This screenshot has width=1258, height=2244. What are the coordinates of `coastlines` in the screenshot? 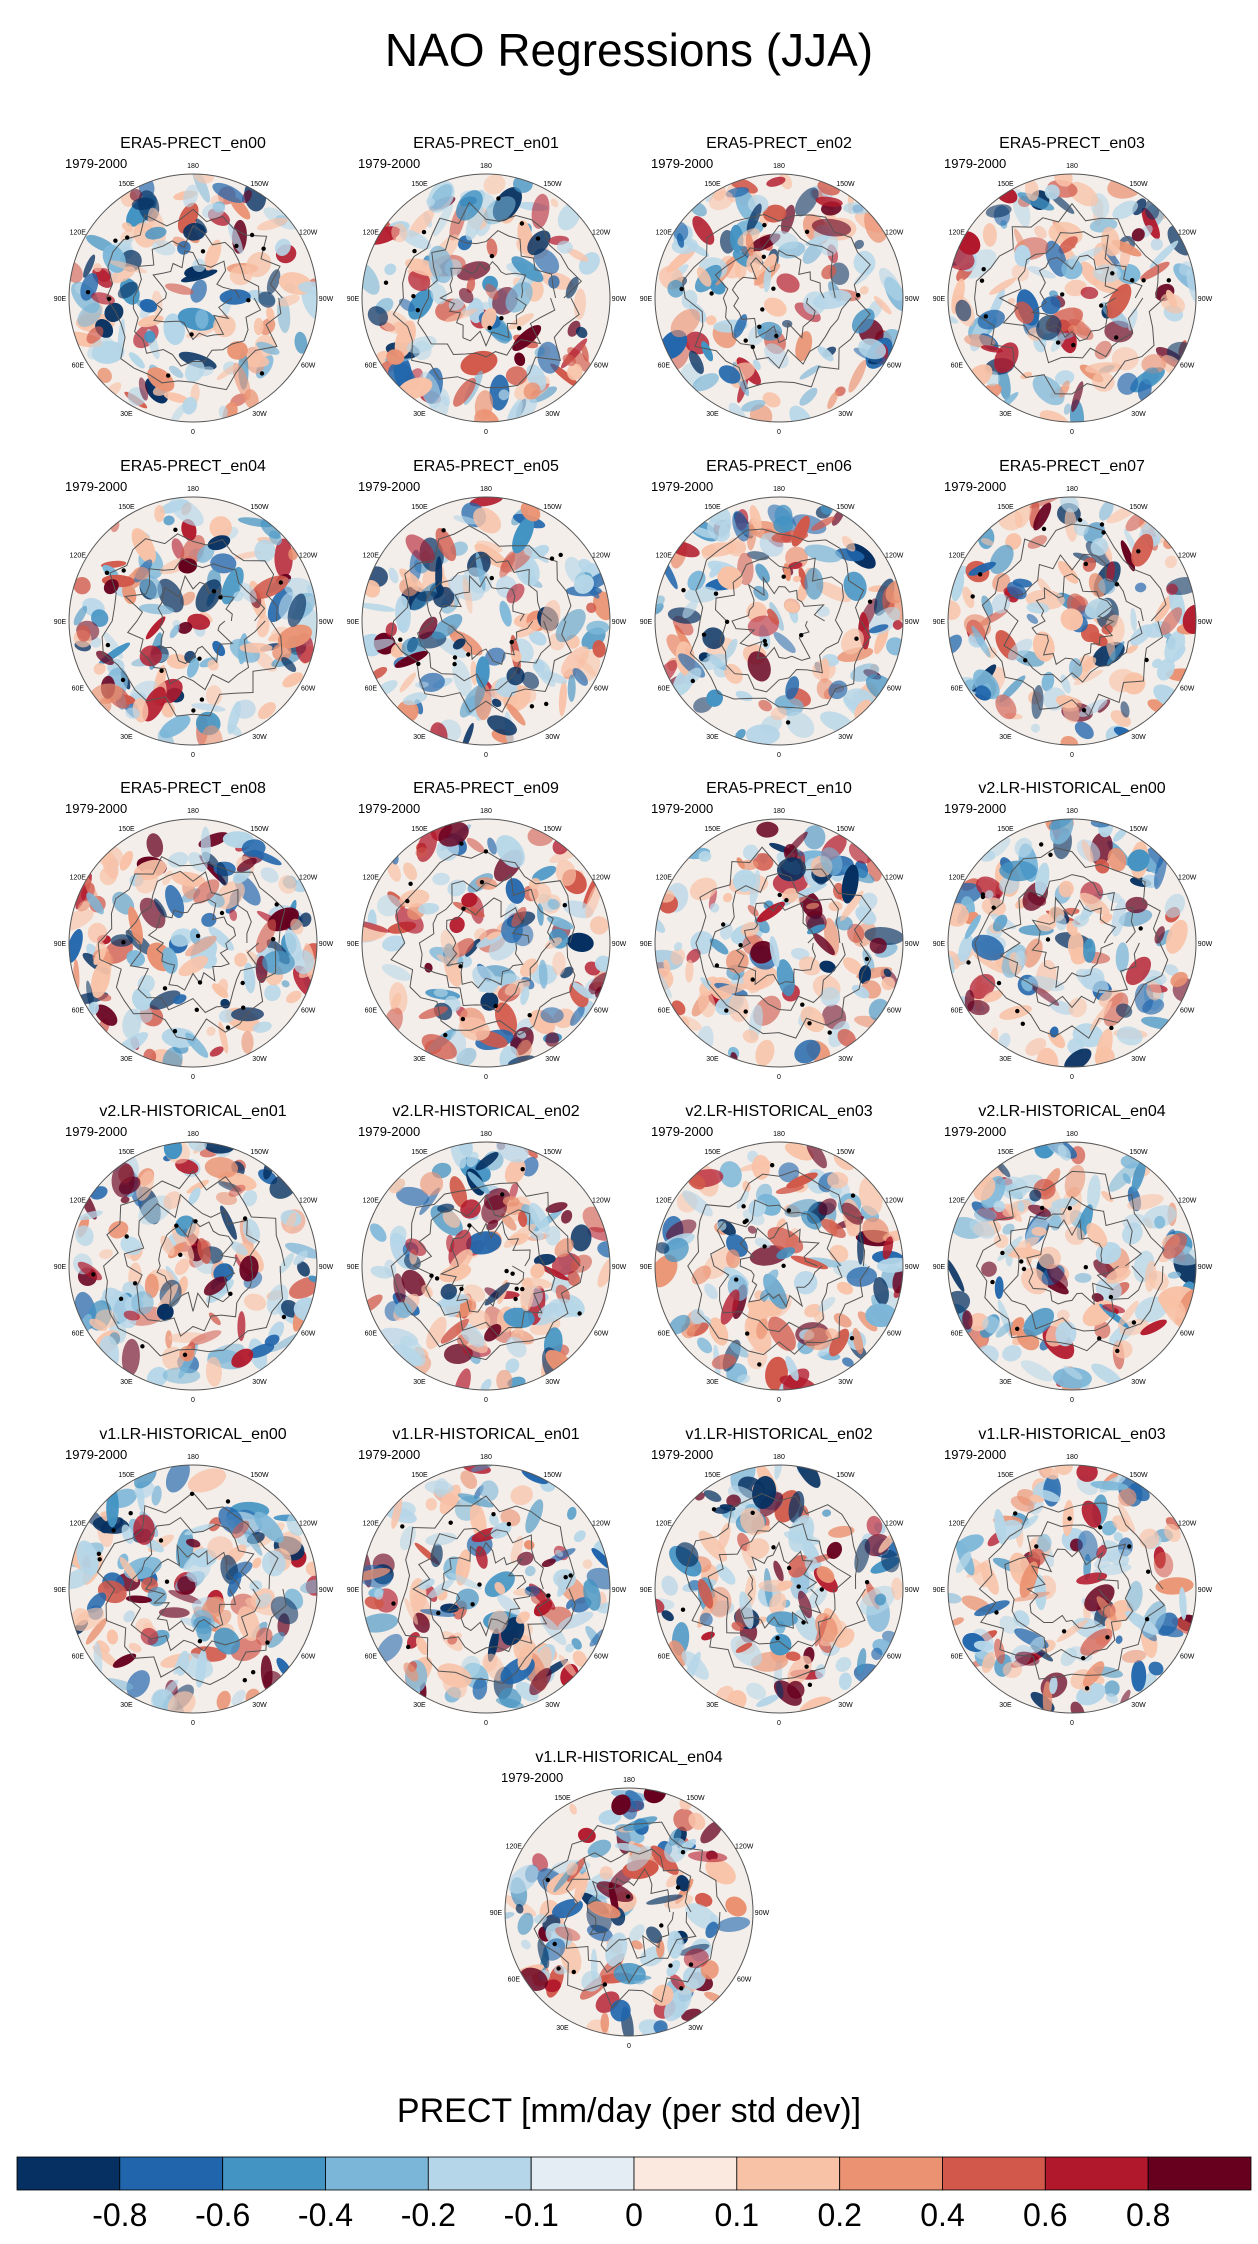 It's located at (776, 301).